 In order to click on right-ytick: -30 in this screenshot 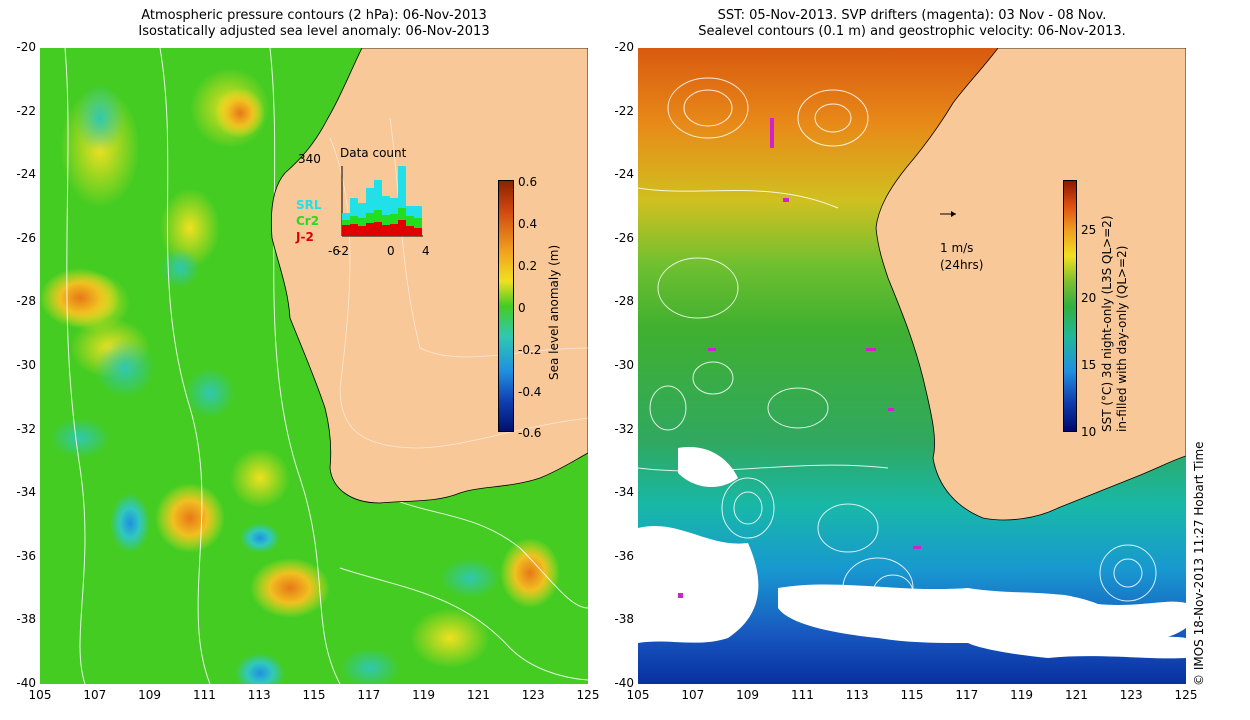, I will do `click(624, 365)`.